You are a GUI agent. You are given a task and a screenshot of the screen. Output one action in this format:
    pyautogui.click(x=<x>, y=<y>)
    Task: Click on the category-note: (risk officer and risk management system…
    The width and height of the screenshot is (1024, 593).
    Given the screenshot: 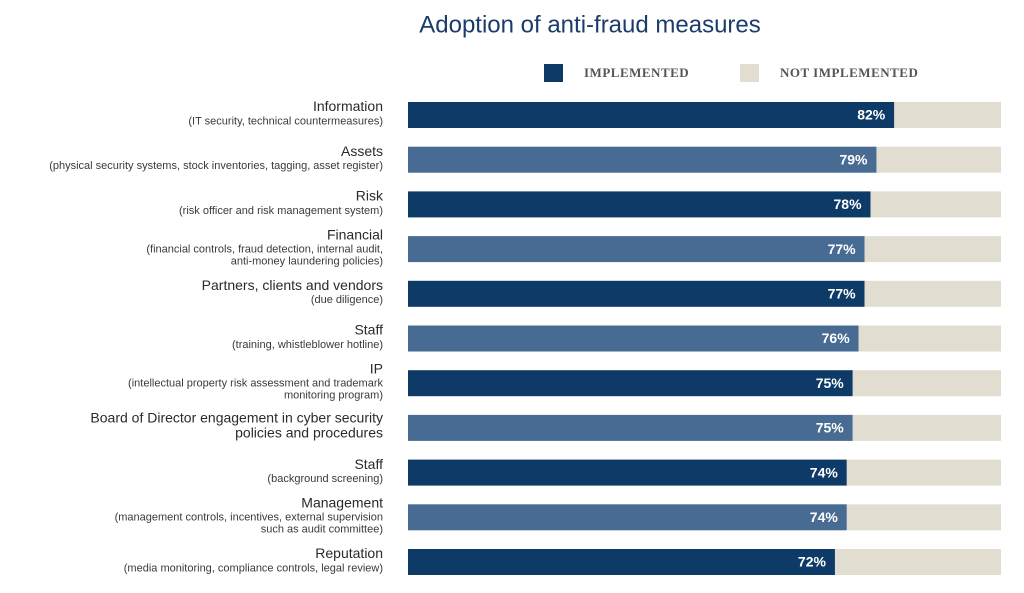 What is the action you would take?
    pyautogui.click(x=281, y=211)
    